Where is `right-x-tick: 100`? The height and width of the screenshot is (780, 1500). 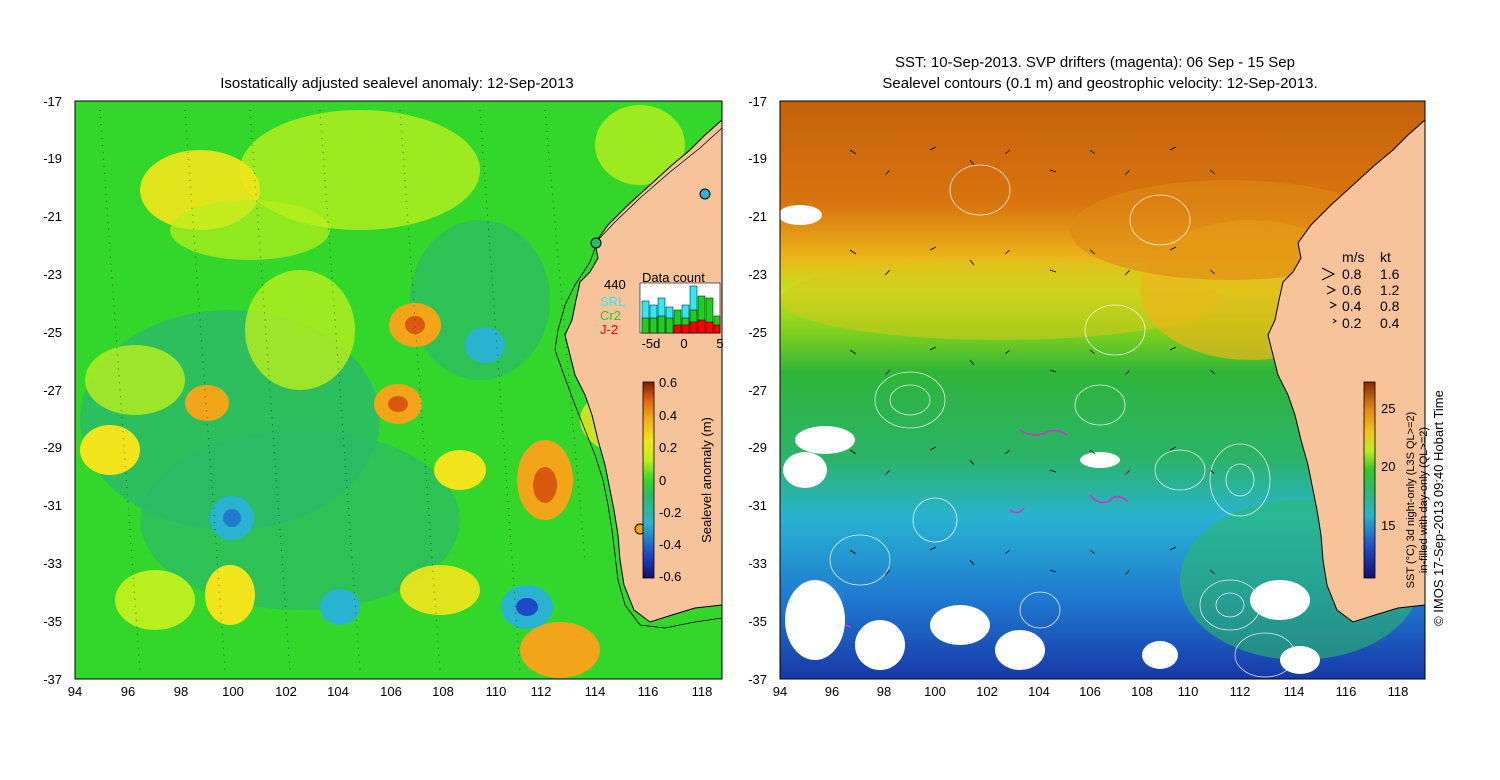
right-x-tick: 100 is located at coordinates (935, 691).